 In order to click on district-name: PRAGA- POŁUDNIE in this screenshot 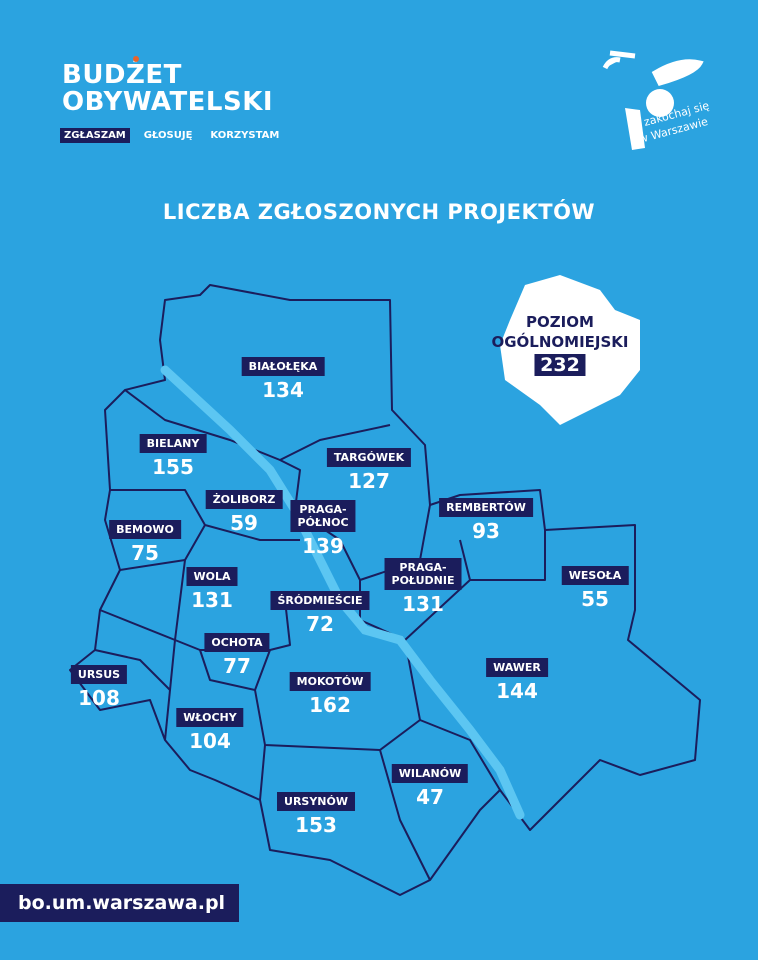, I will do `click(423, 574)`.